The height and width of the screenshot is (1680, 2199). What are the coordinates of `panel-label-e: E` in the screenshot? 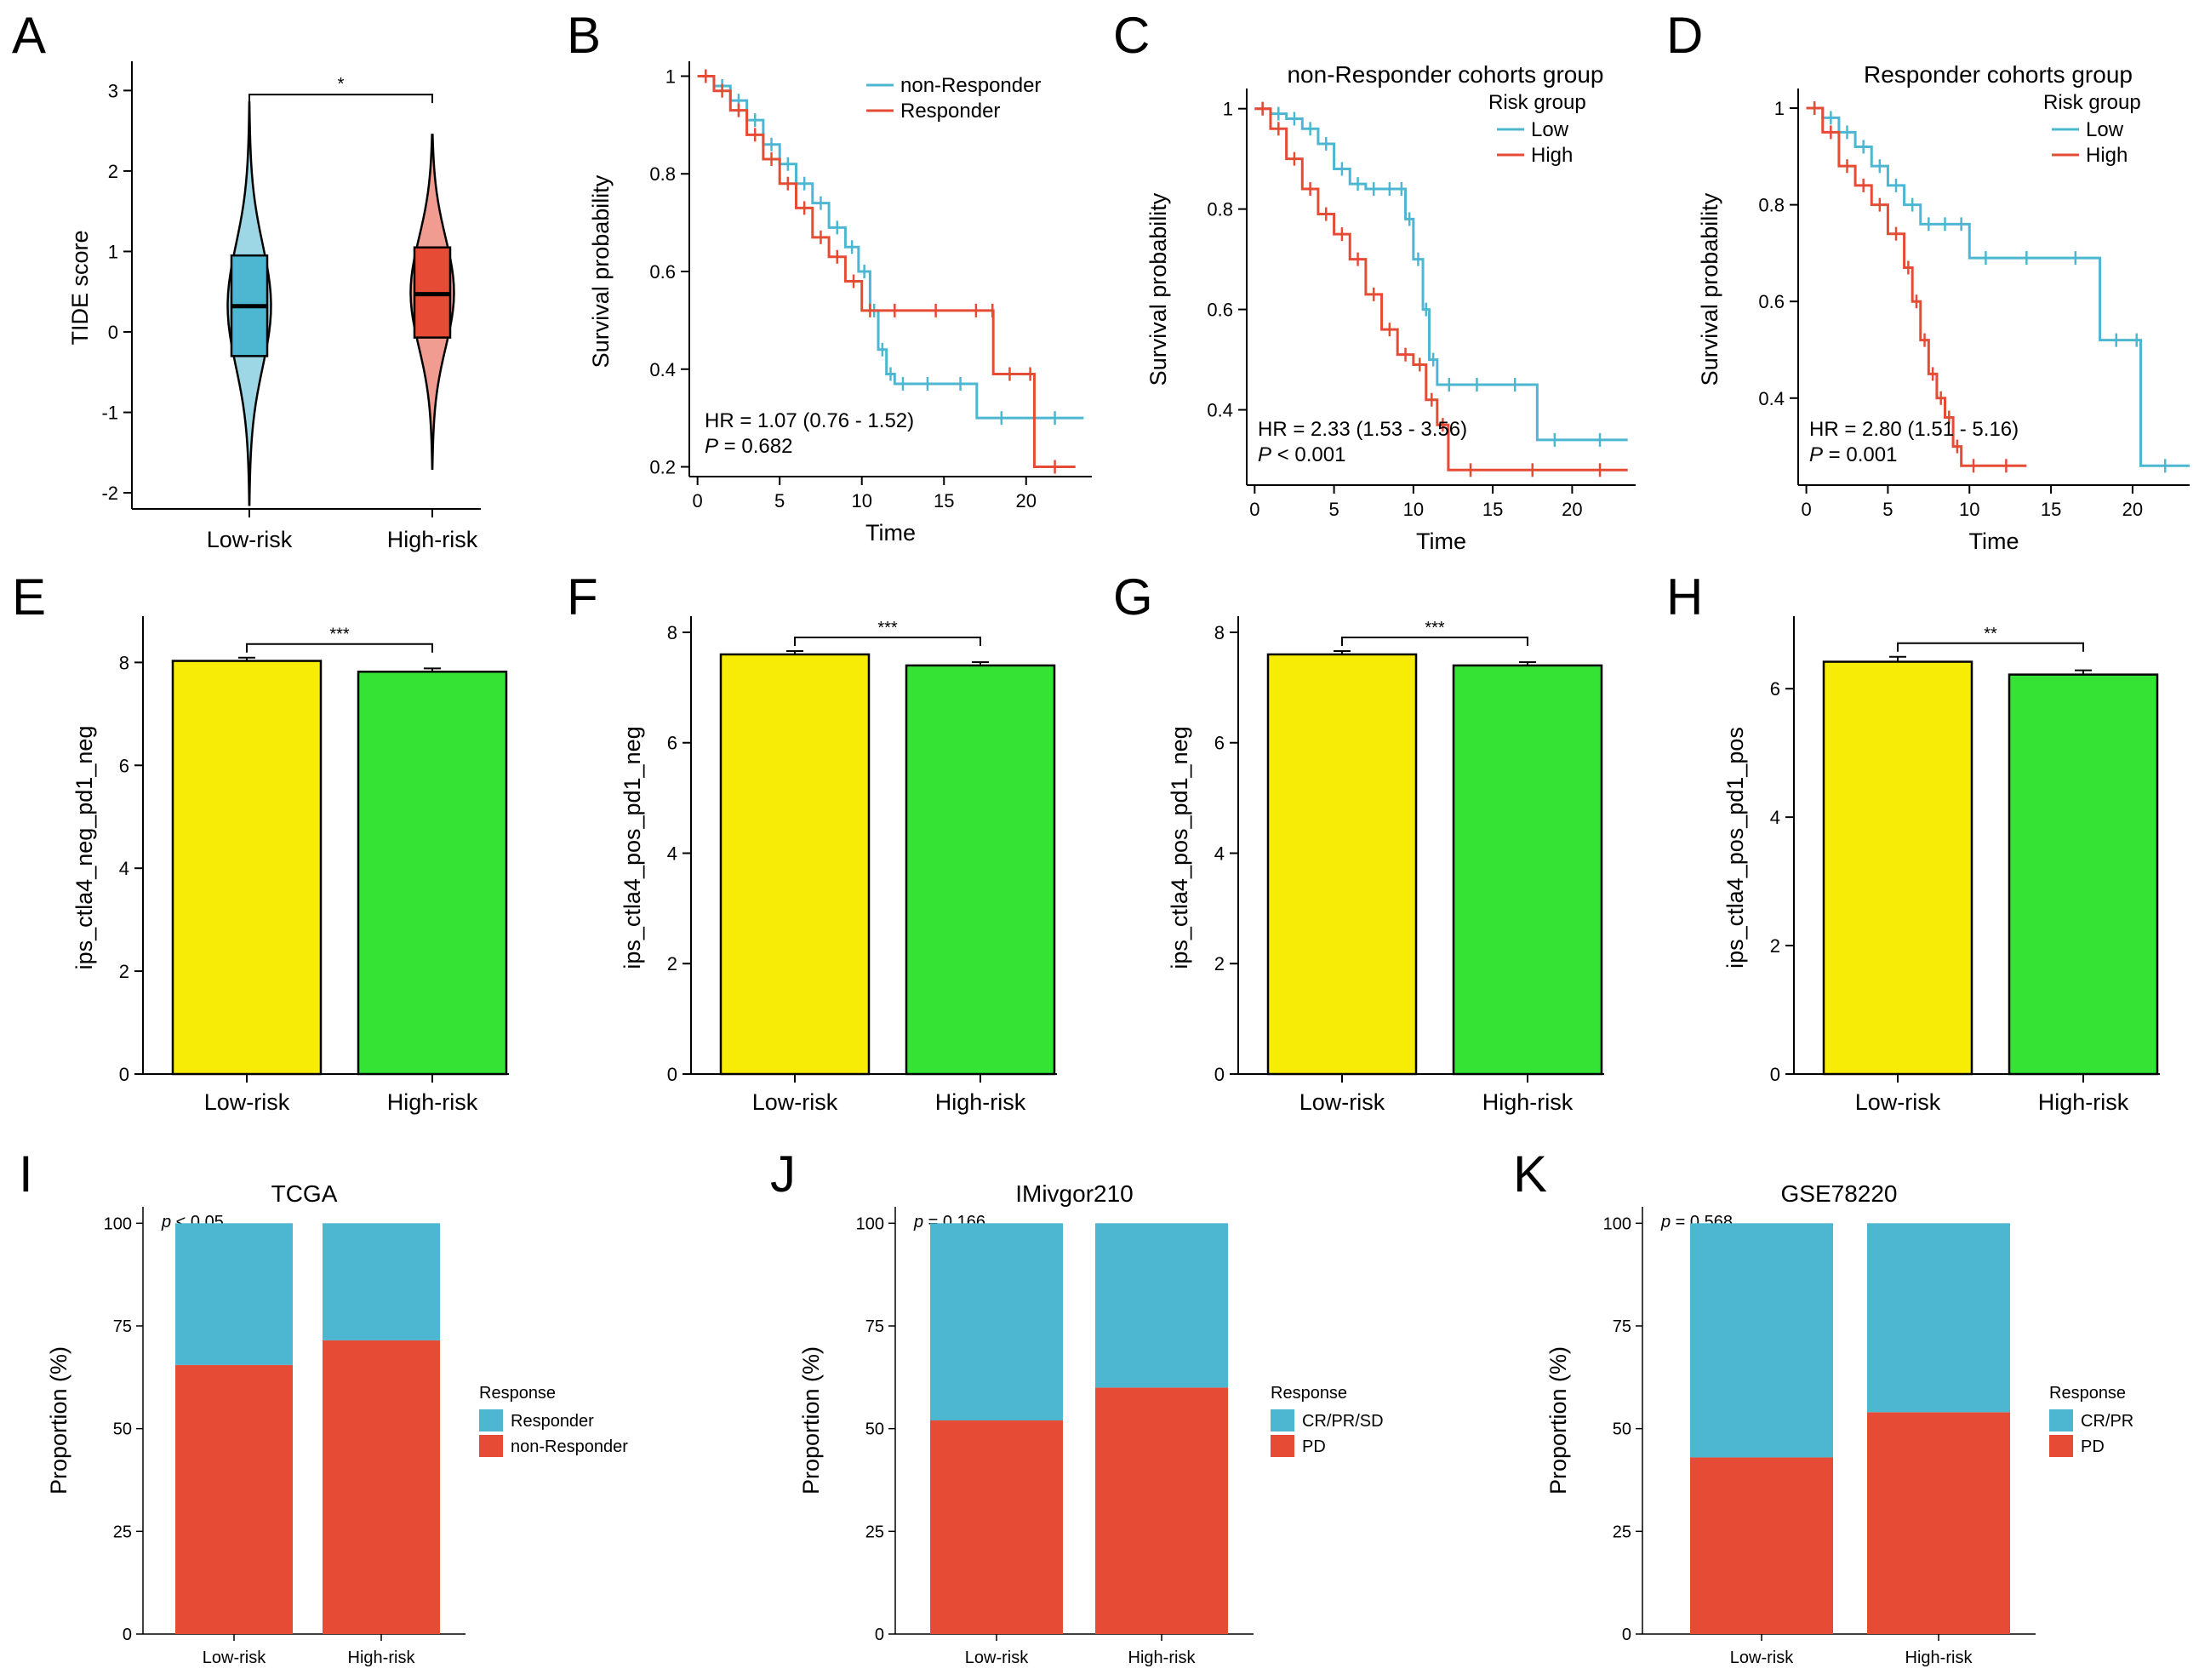 It's located at (29, 597).